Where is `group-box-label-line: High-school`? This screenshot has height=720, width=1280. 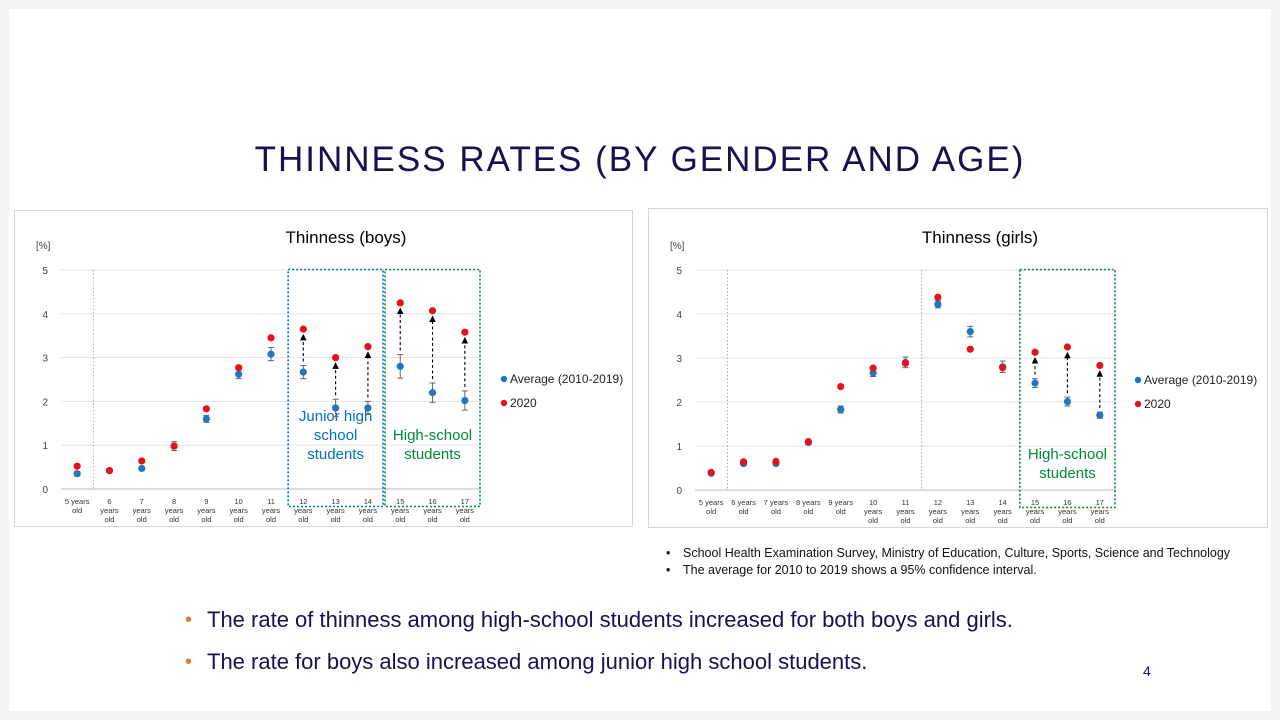 group-box-label-line: High-school is located at coordinates (1067, 454).